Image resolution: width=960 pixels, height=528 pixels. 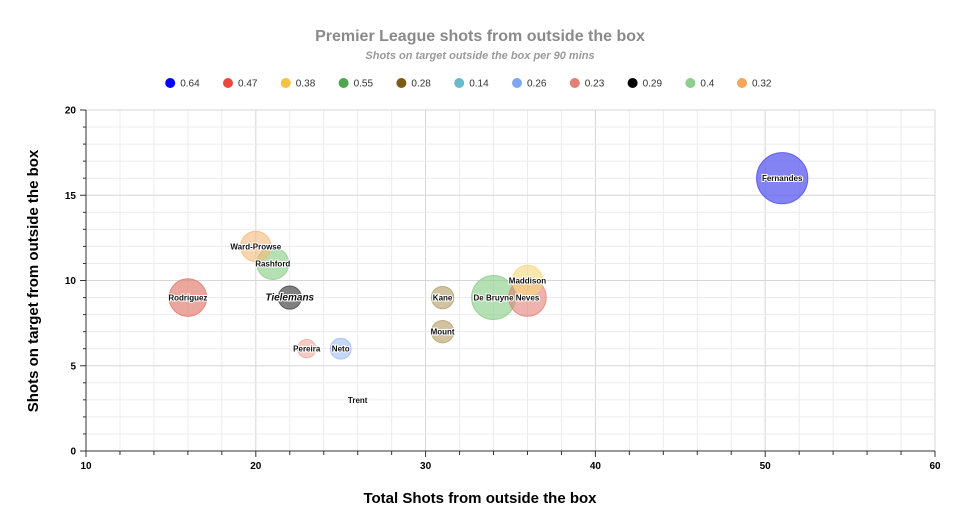 What do you see at coordinates (596, 466) in the screenshot?
I see `x-tick-label: 40` at bounding box center [596, 466].